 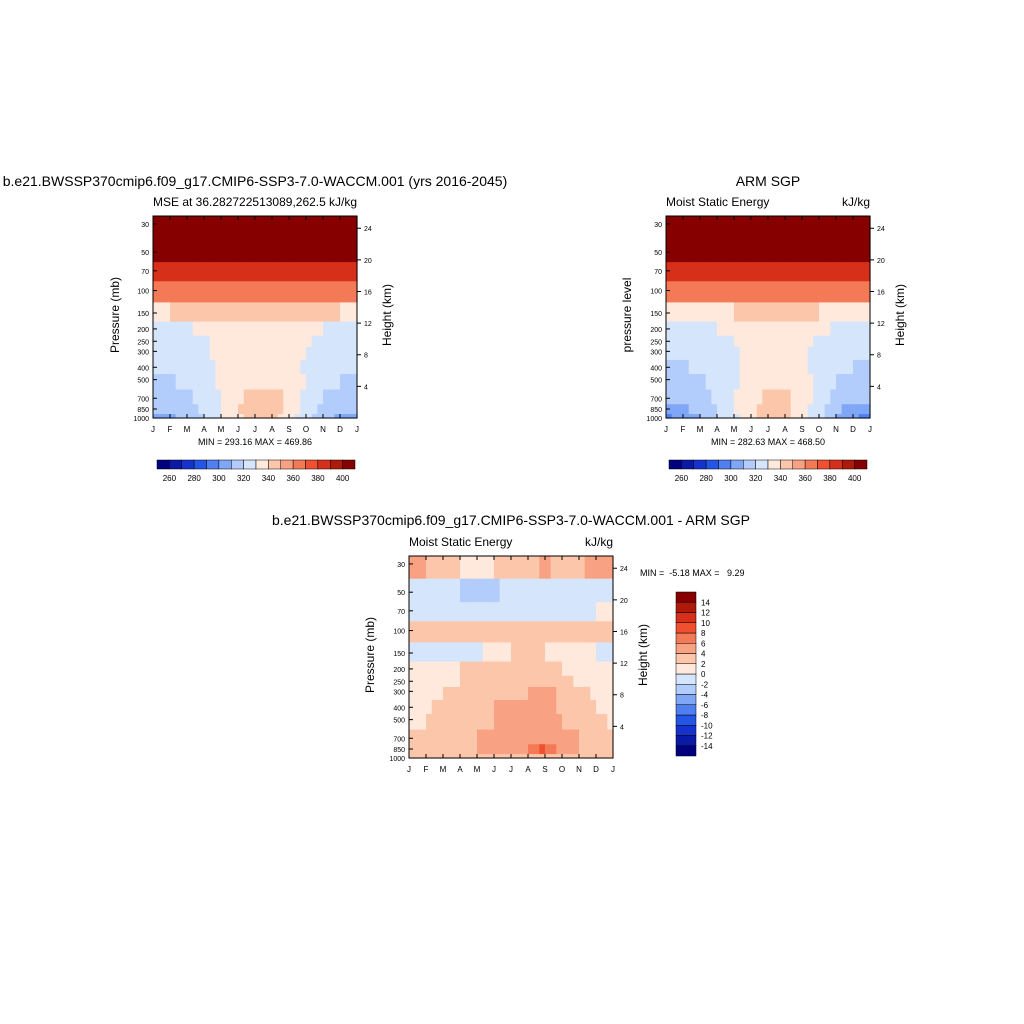 I want to click on model-y-tick-label: 500, so click(x=143, y=381).